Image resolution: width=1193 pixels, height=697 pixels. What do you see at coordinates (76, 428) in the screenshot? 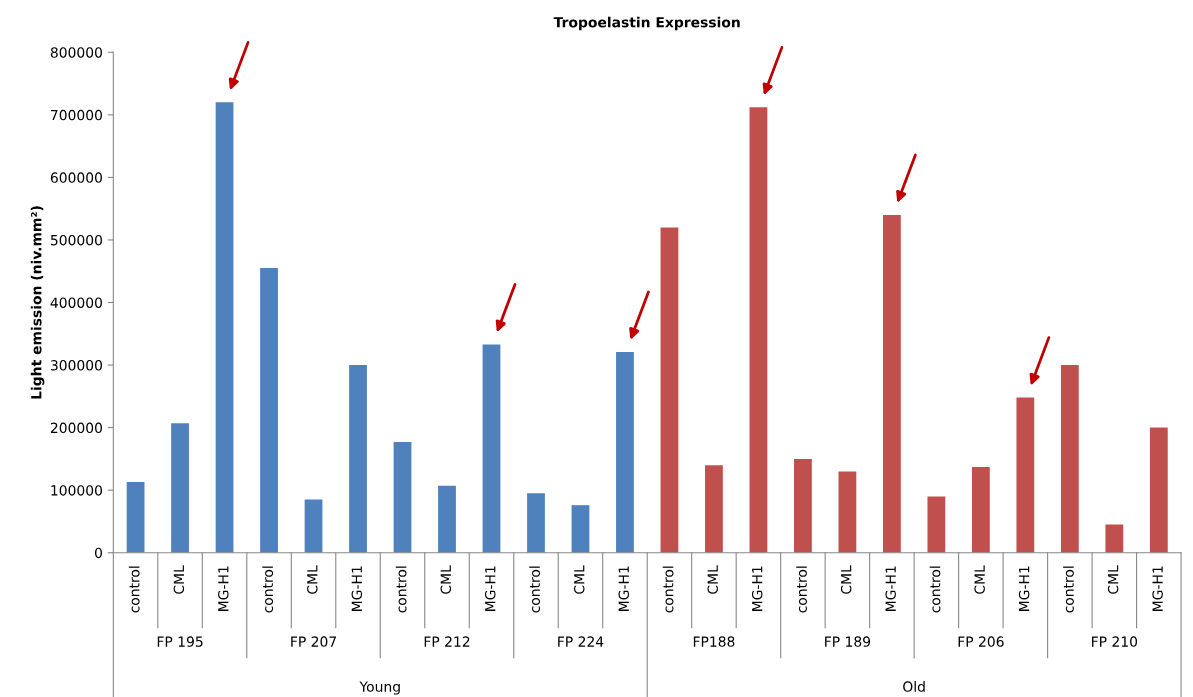
I see `y-tick-label: 200000` at bounding box center [76, 428].